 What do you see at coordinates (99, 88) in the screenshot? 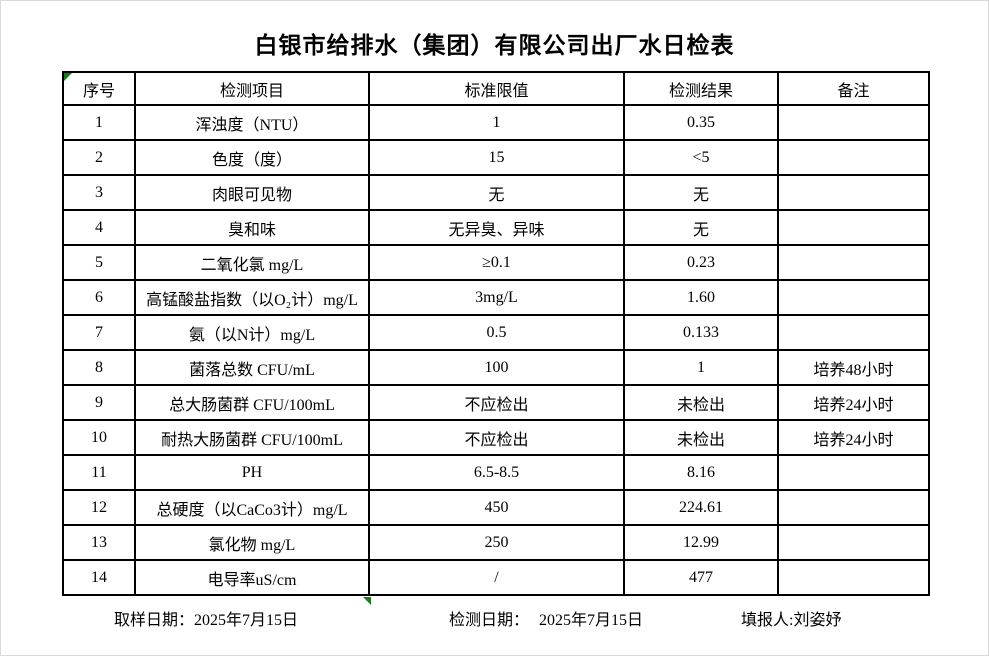
I see `header-cell-seq: 序号` at bounding box center [99, 88].